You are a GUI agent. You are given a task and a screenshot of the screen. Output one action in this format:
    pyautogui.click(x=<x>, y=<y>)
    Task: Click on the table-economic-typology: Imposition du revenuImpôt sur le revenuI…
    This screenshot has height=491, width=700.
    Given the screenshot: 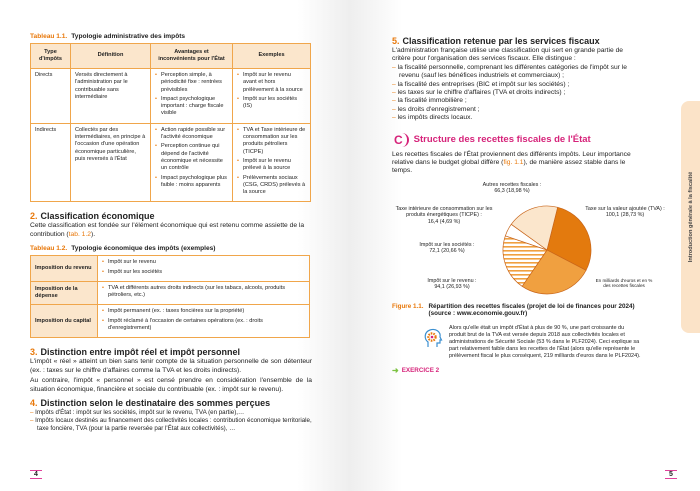 What is the action you would take?
    pyautogui.click(x=170, y=297)
    